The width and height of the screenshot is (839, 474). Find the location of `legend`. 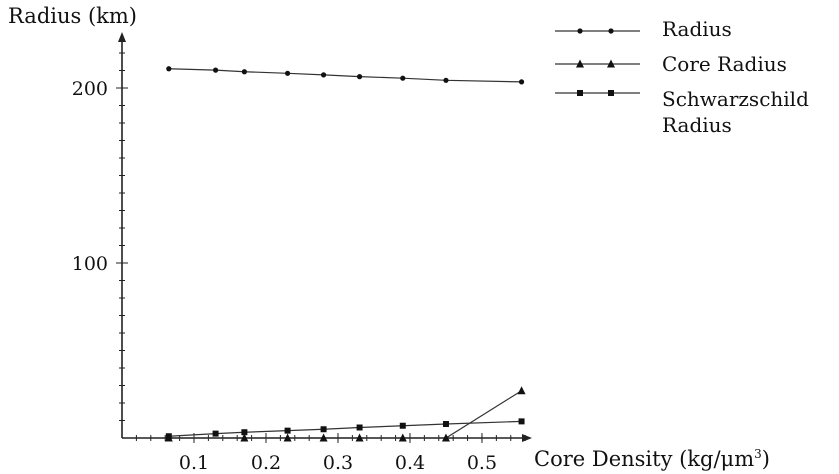

legend is located at coordinates (597, 62).